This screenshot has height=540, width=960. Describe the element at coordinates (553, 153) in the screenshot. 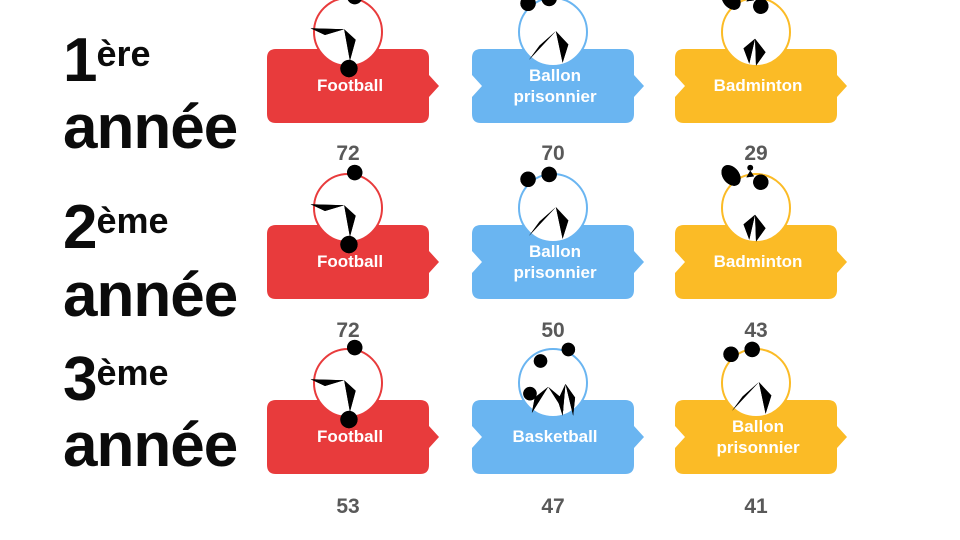

I see `sport-value: 70` at that location.